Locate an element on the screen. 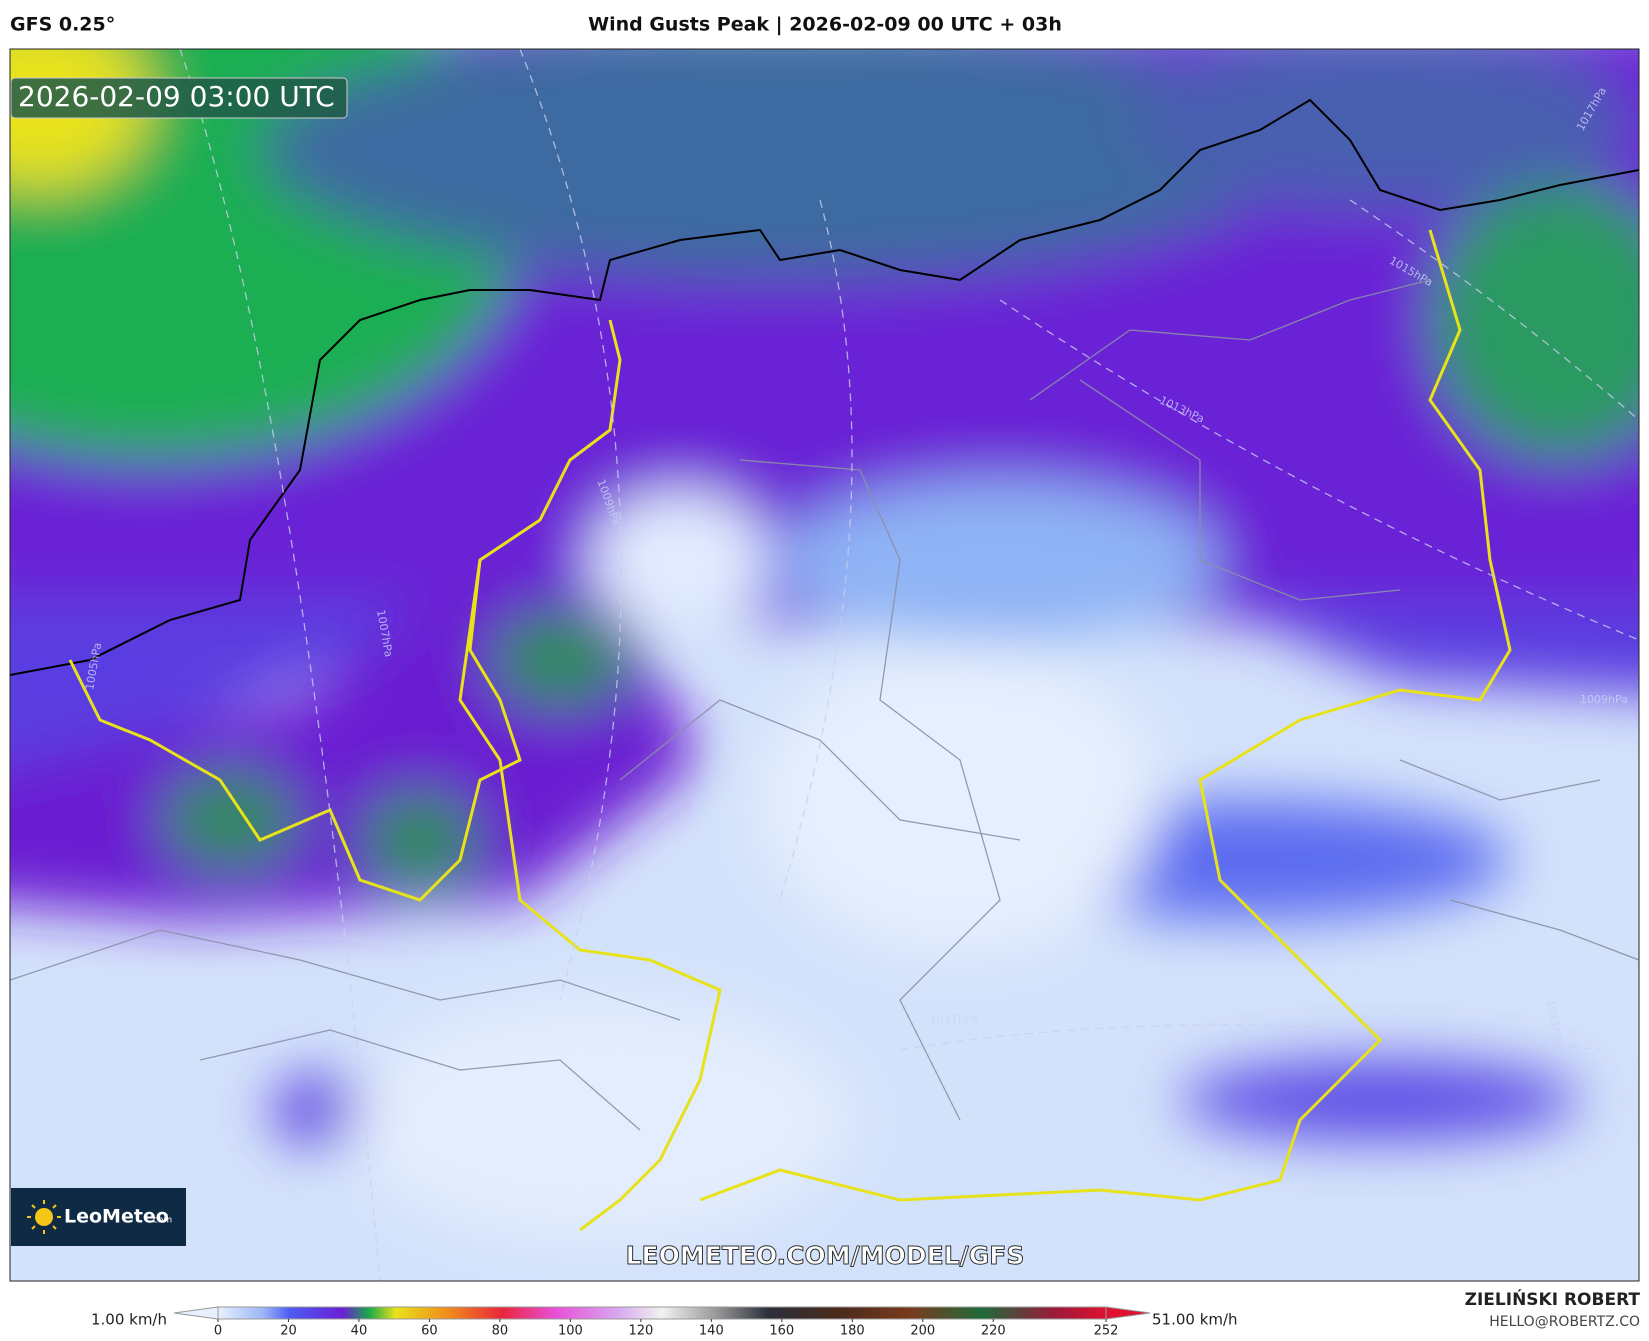 The width and height of the screenshot is (1649, 1341). colorbar-tick-label: 20 is located at coordinates (288, 1331).